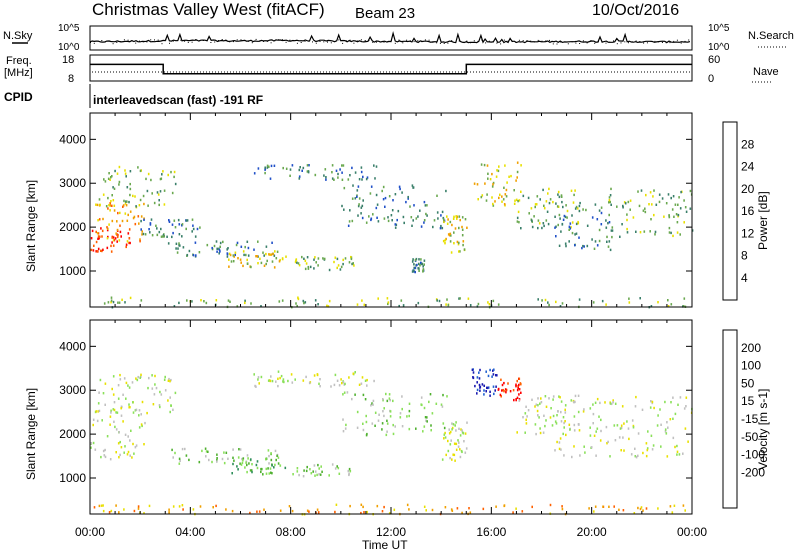 The height and width of the screenshot is (554, 800). I want to click on colorbar-frame, so click(730, 211).